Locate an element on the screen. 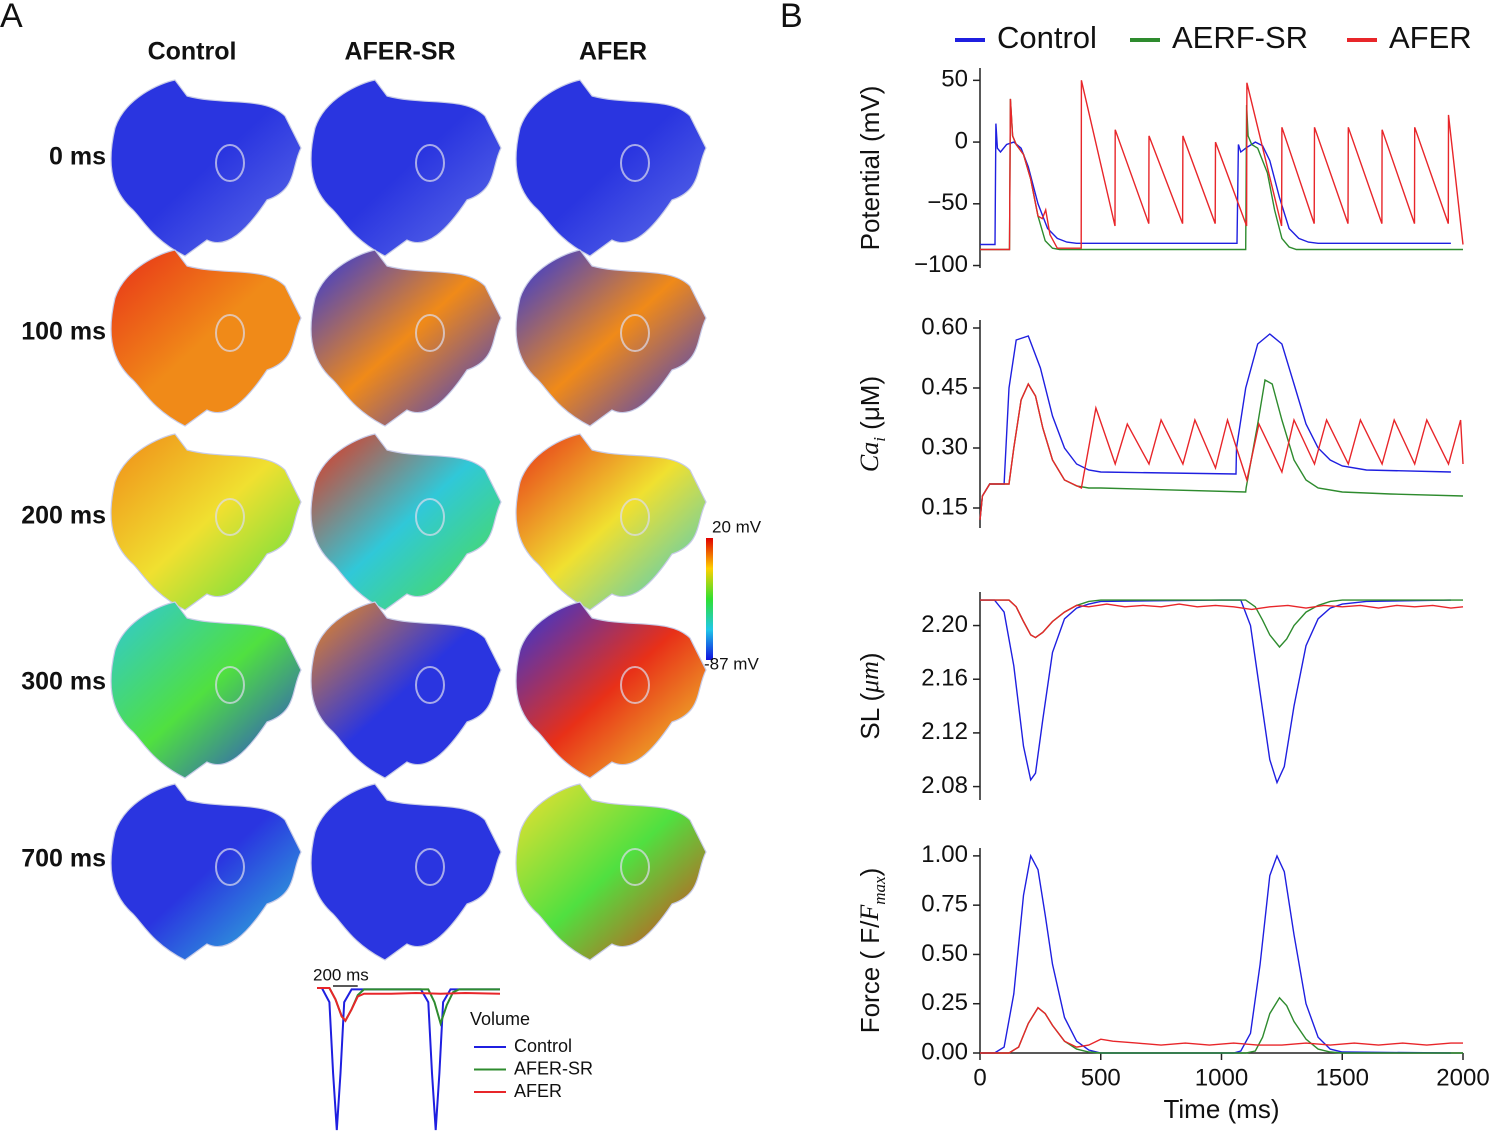 The height and width of the screenshot is (1137, 1500). row-label: 0 ms is located at coordinates (77, 157).